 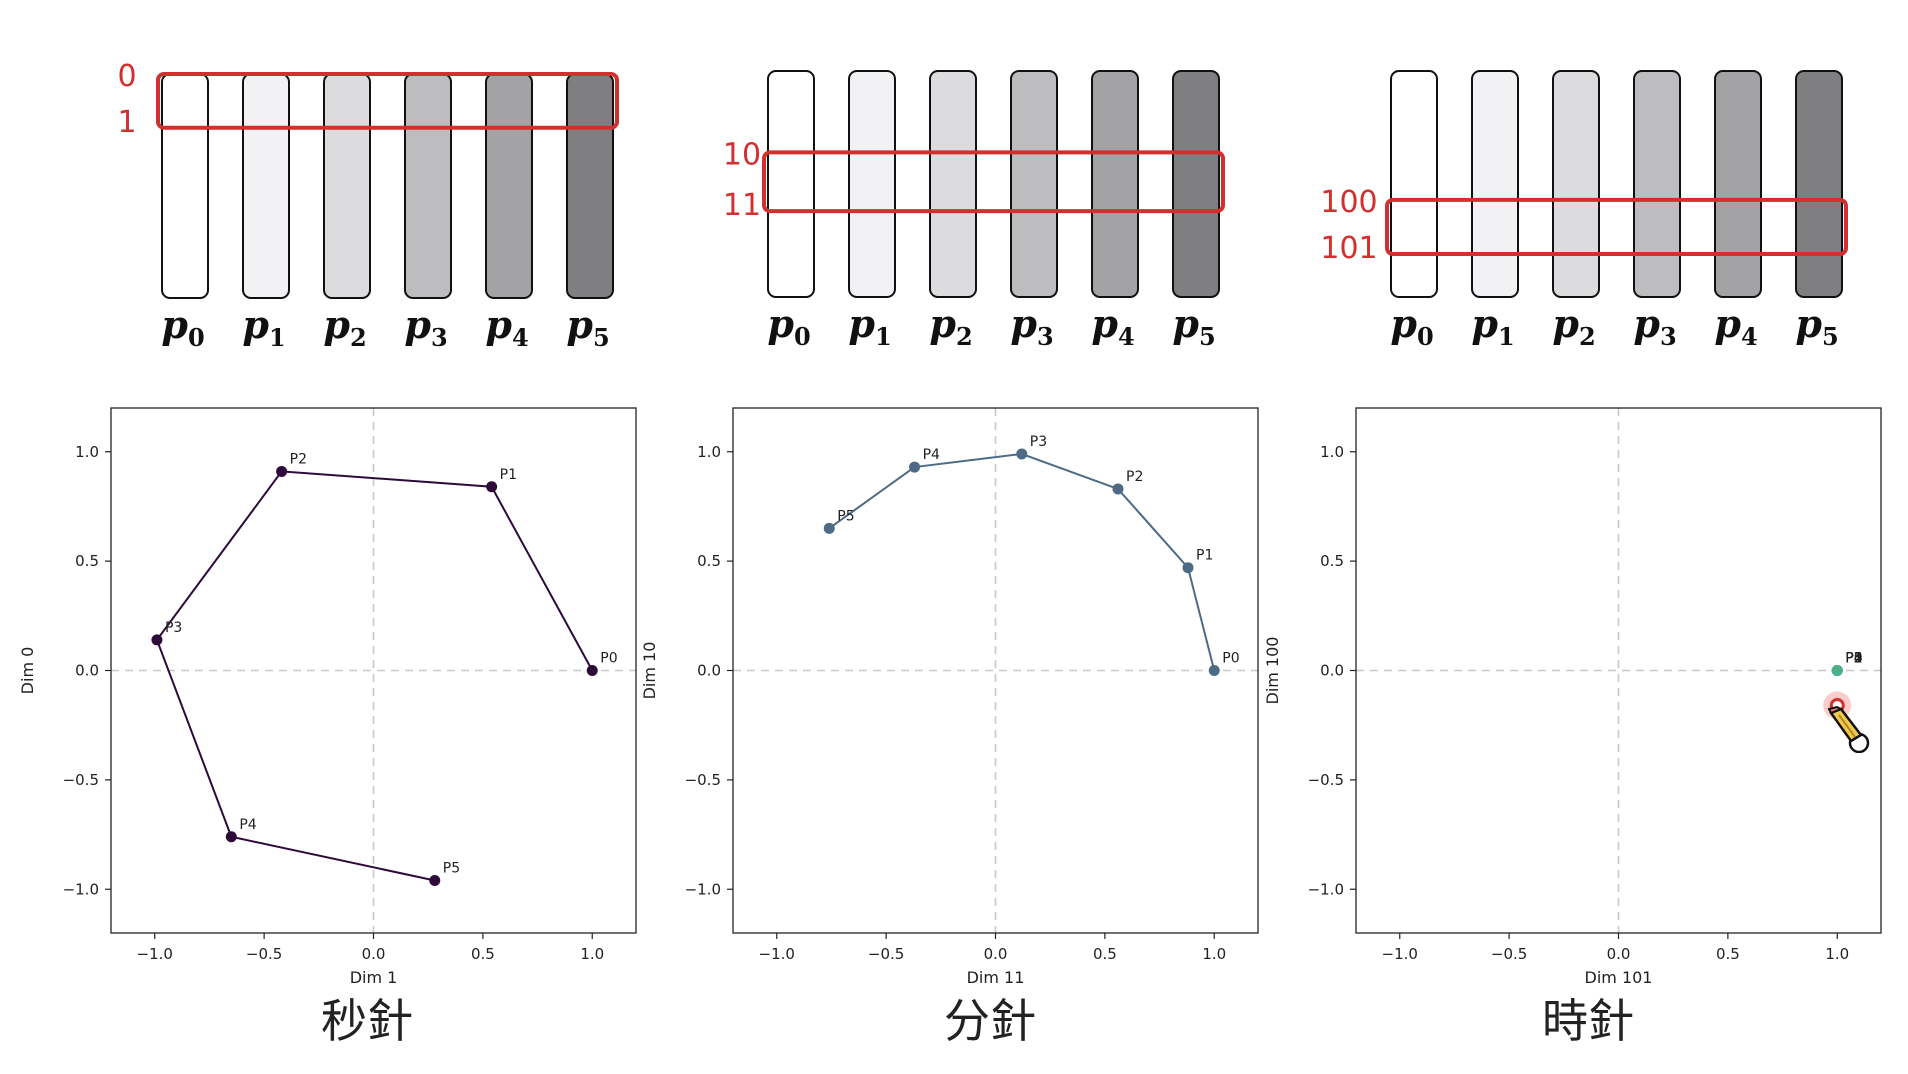 I want to click on data-point-p2, so click(x=282, y=471).